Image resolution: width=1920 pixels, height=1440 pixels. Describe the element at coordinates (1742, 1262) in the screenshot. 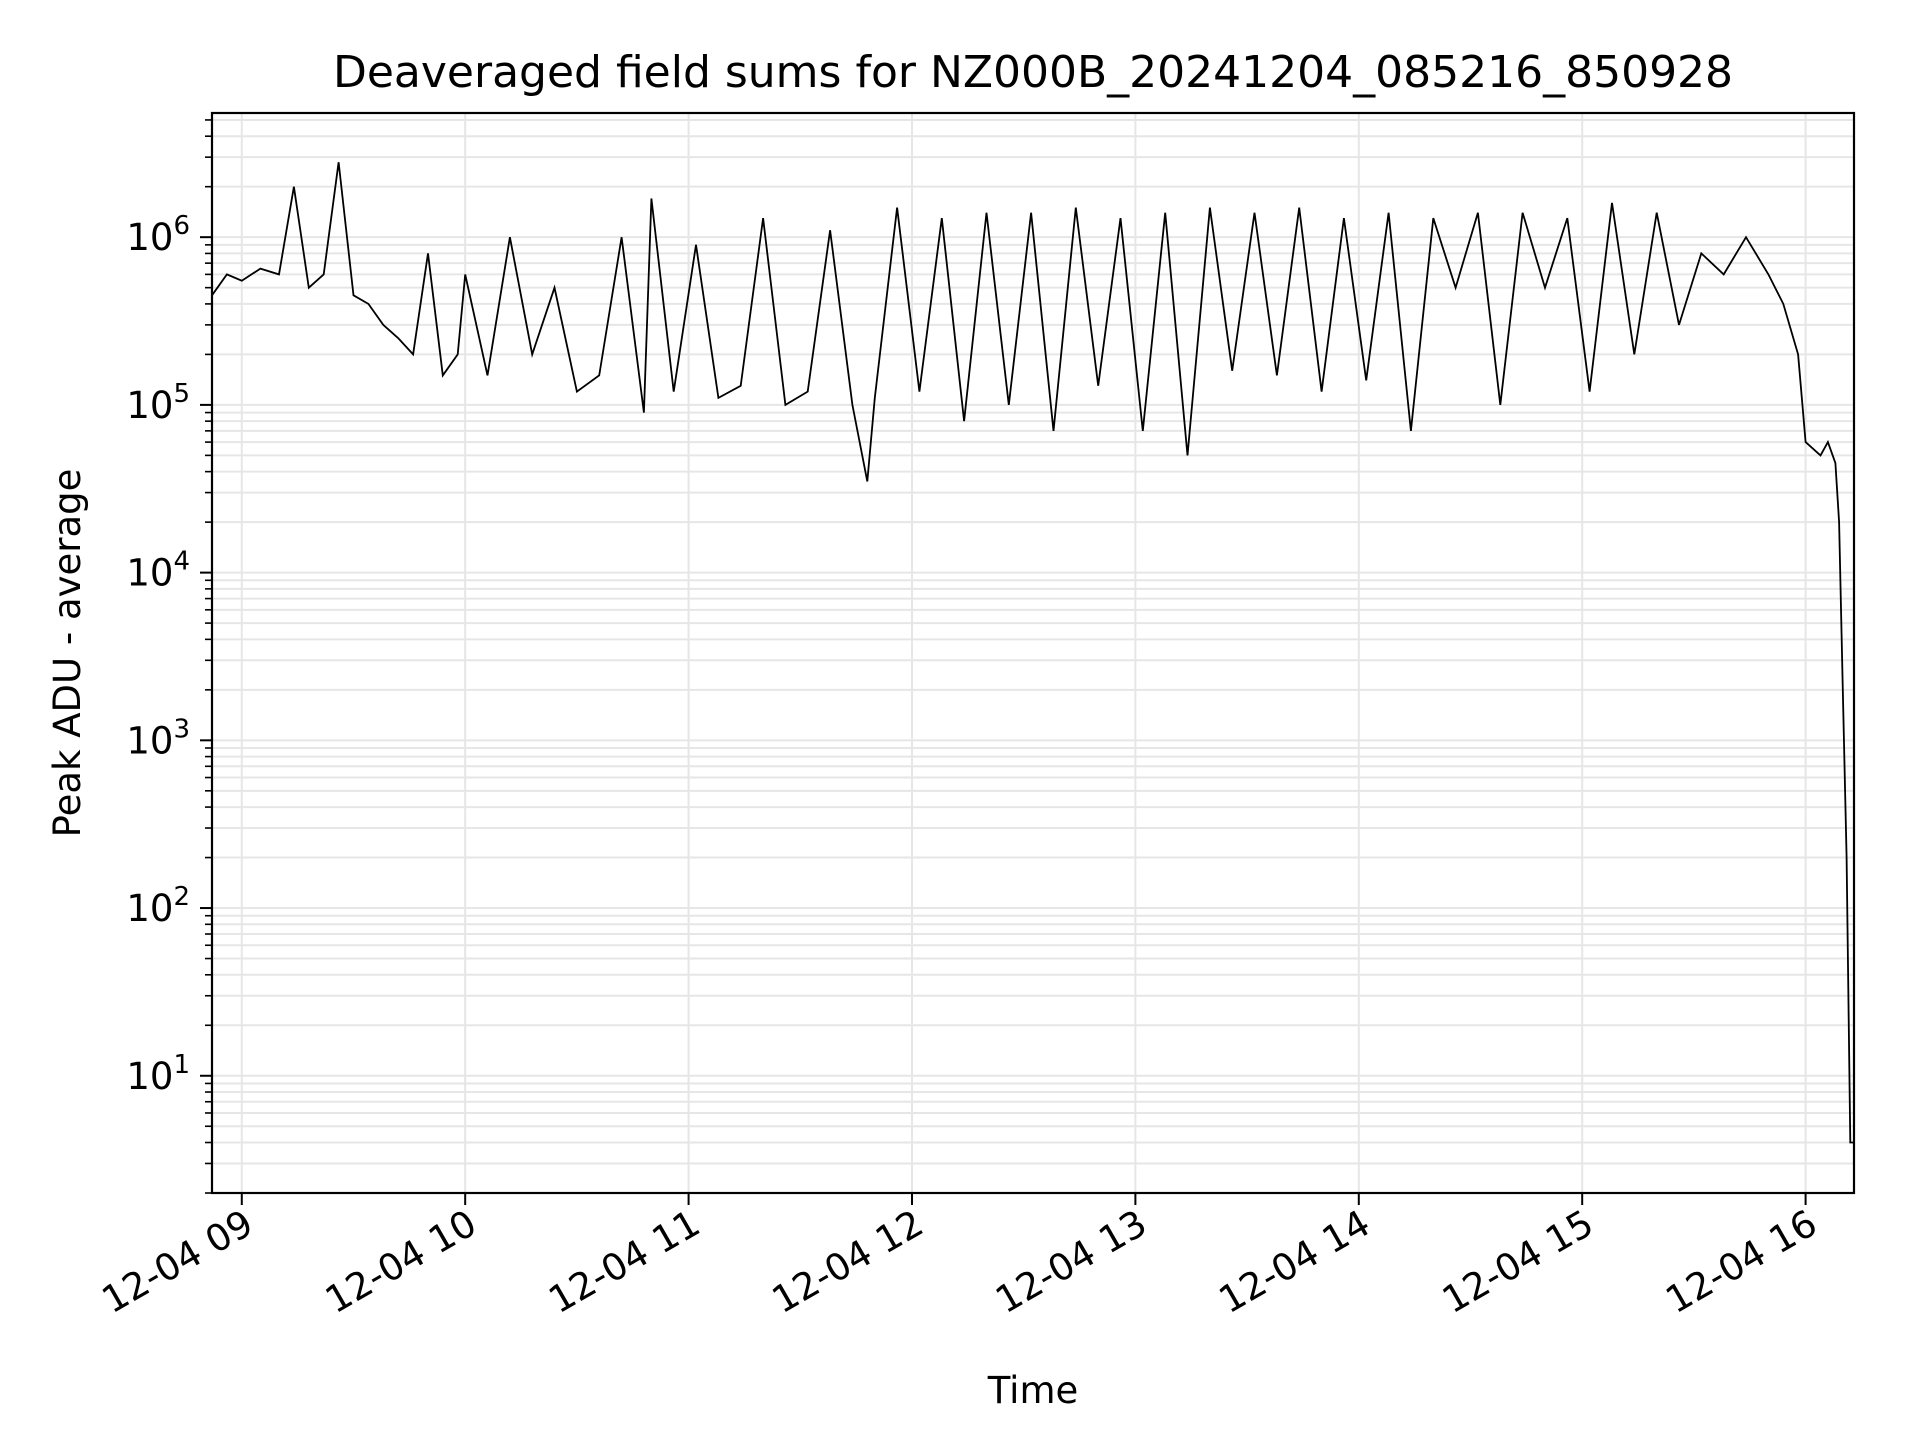

I see `x-tick-label: 12-04 16` at that location.